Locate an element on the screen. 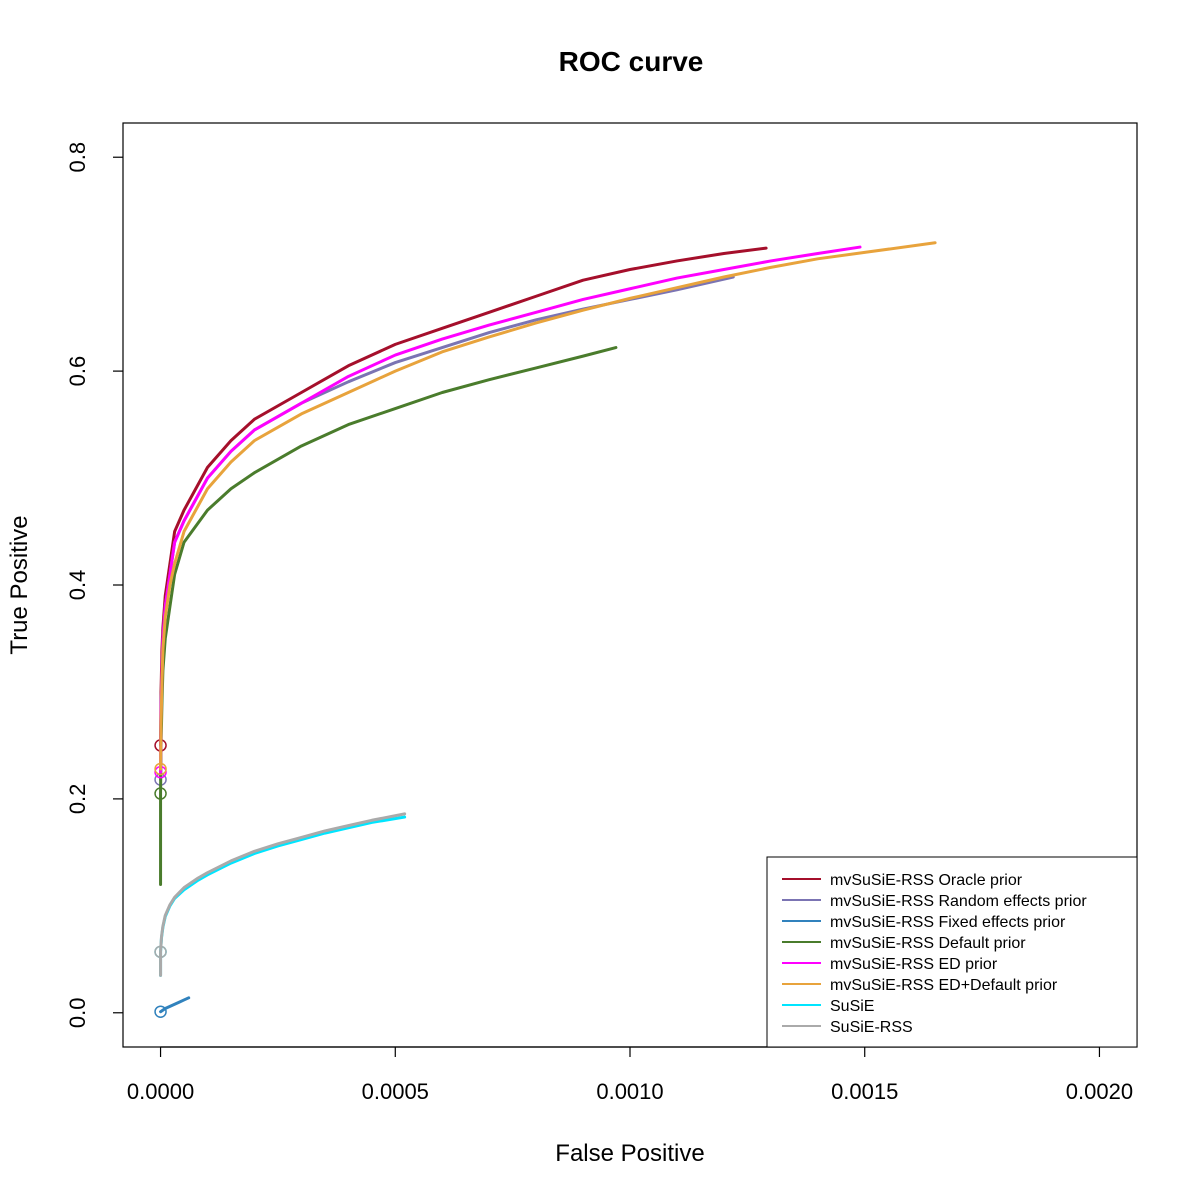  series-line-mvsusie-rss-fixed-effects-prior is located at coordinates (175, 1005).